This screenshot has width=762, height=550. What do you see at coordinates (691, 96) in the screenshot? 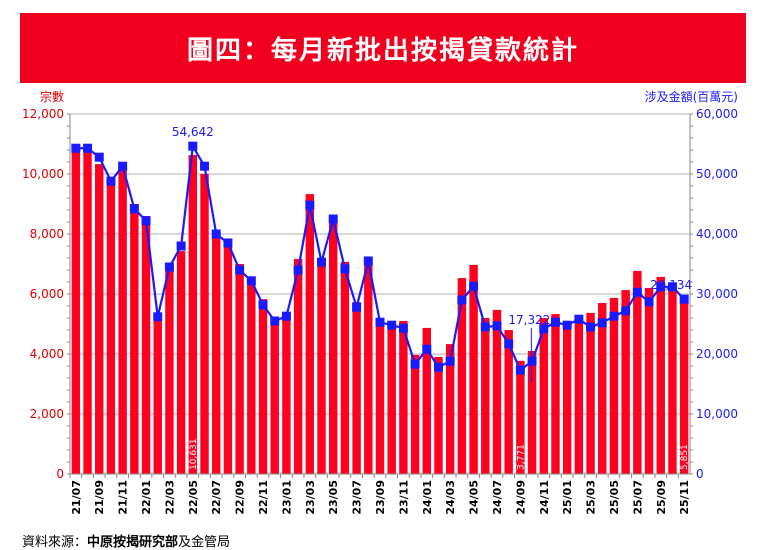
I see `y-right-axis-label: 涉及金額(百萬元)` at bounding box center [691, 96].